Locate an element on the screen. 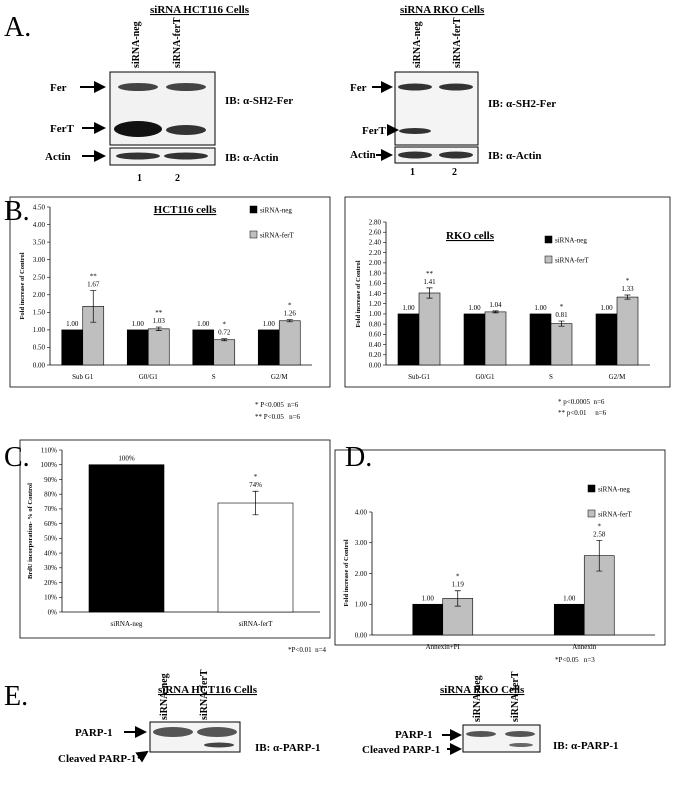 This screenshot has width=685, height=796. value-label: 1.26 is located at coordinates (290, 314).